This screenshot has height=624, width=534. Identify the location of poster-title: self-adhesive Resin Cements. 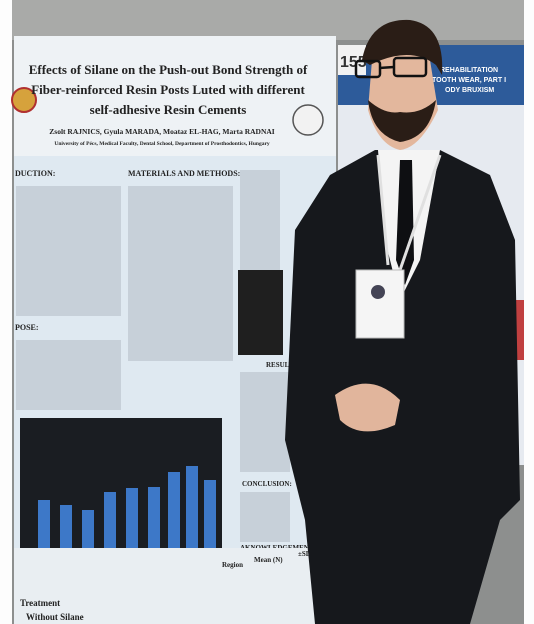
(168, 109).